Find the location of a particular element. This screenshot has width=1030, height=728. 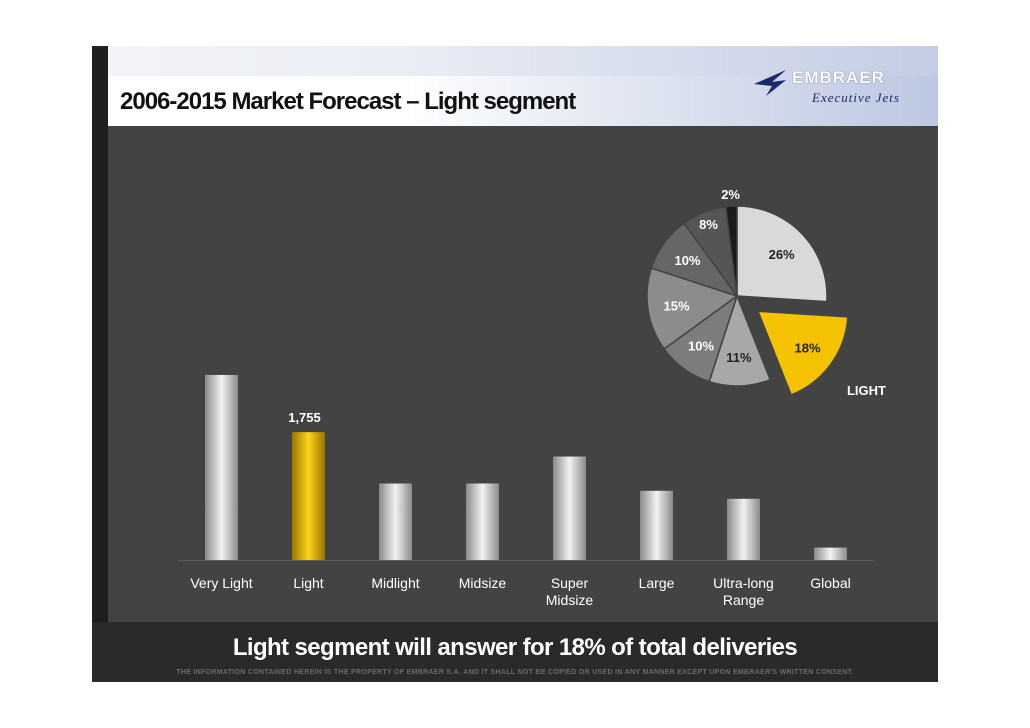

bar-light is located at coordinates (308, 496).